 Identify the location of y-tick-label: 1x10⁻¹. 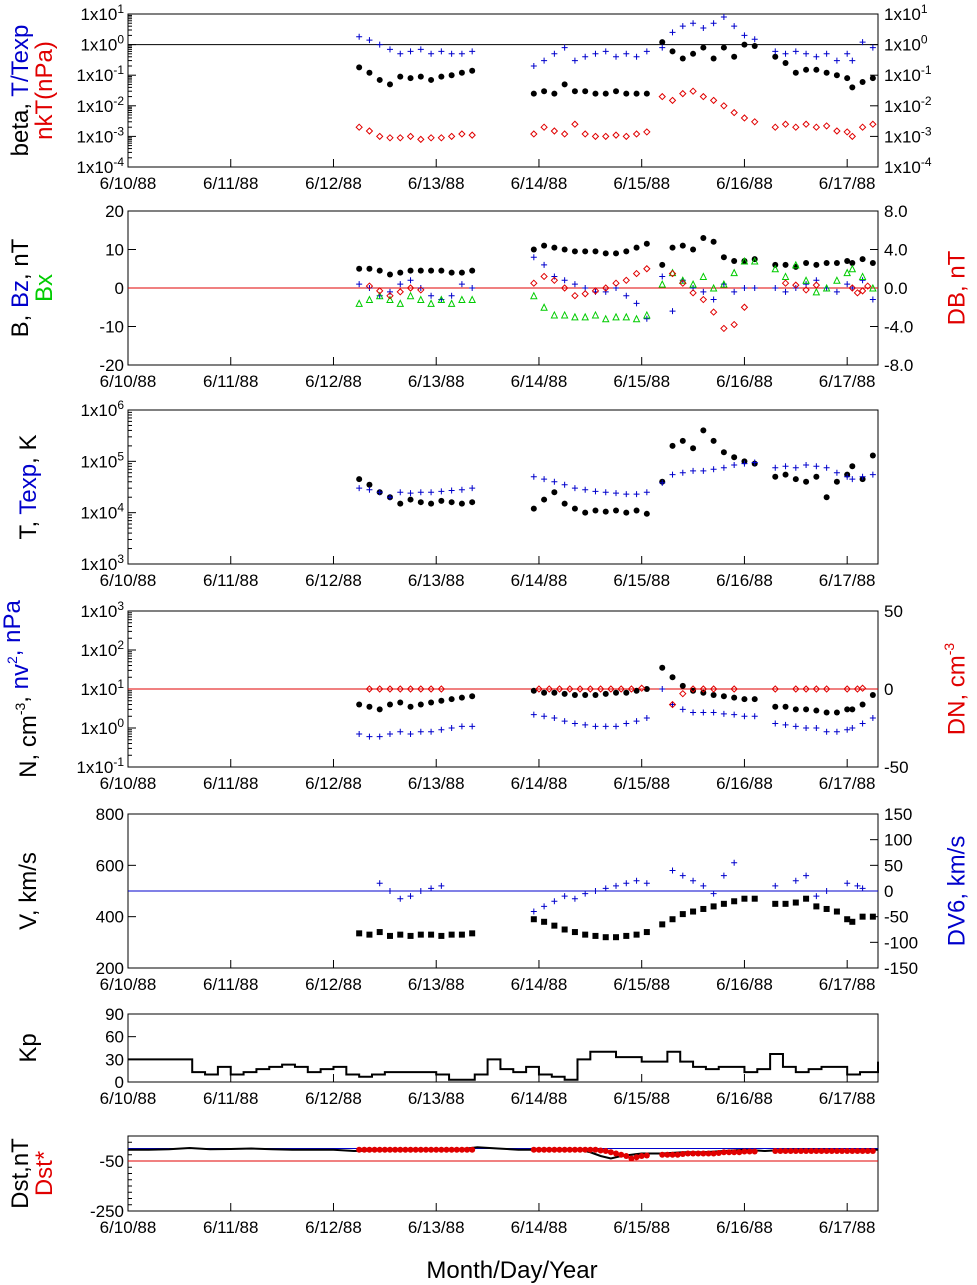
(100, 74).